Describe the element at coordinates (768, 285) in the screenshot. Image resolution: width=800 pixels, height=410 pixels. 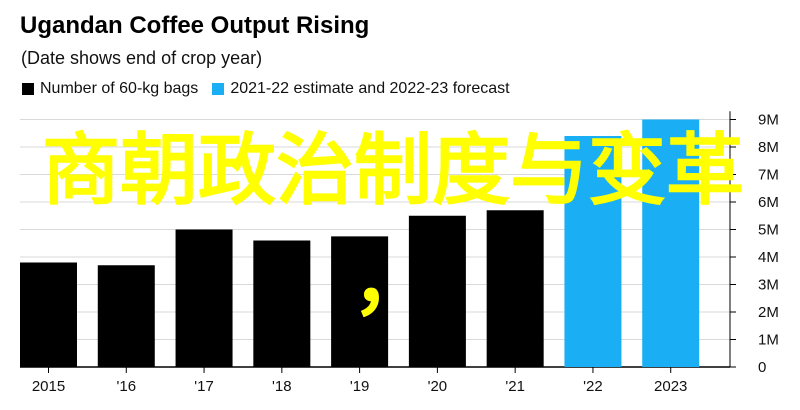
I see `y-tick-label: 3M` at that location.